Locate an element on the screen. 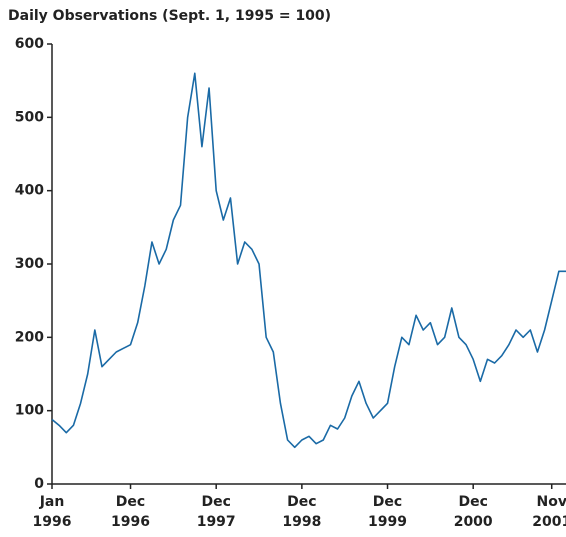 The image size is (566, 537). y-tick-label: 500 is located at coordinates (29, 117).